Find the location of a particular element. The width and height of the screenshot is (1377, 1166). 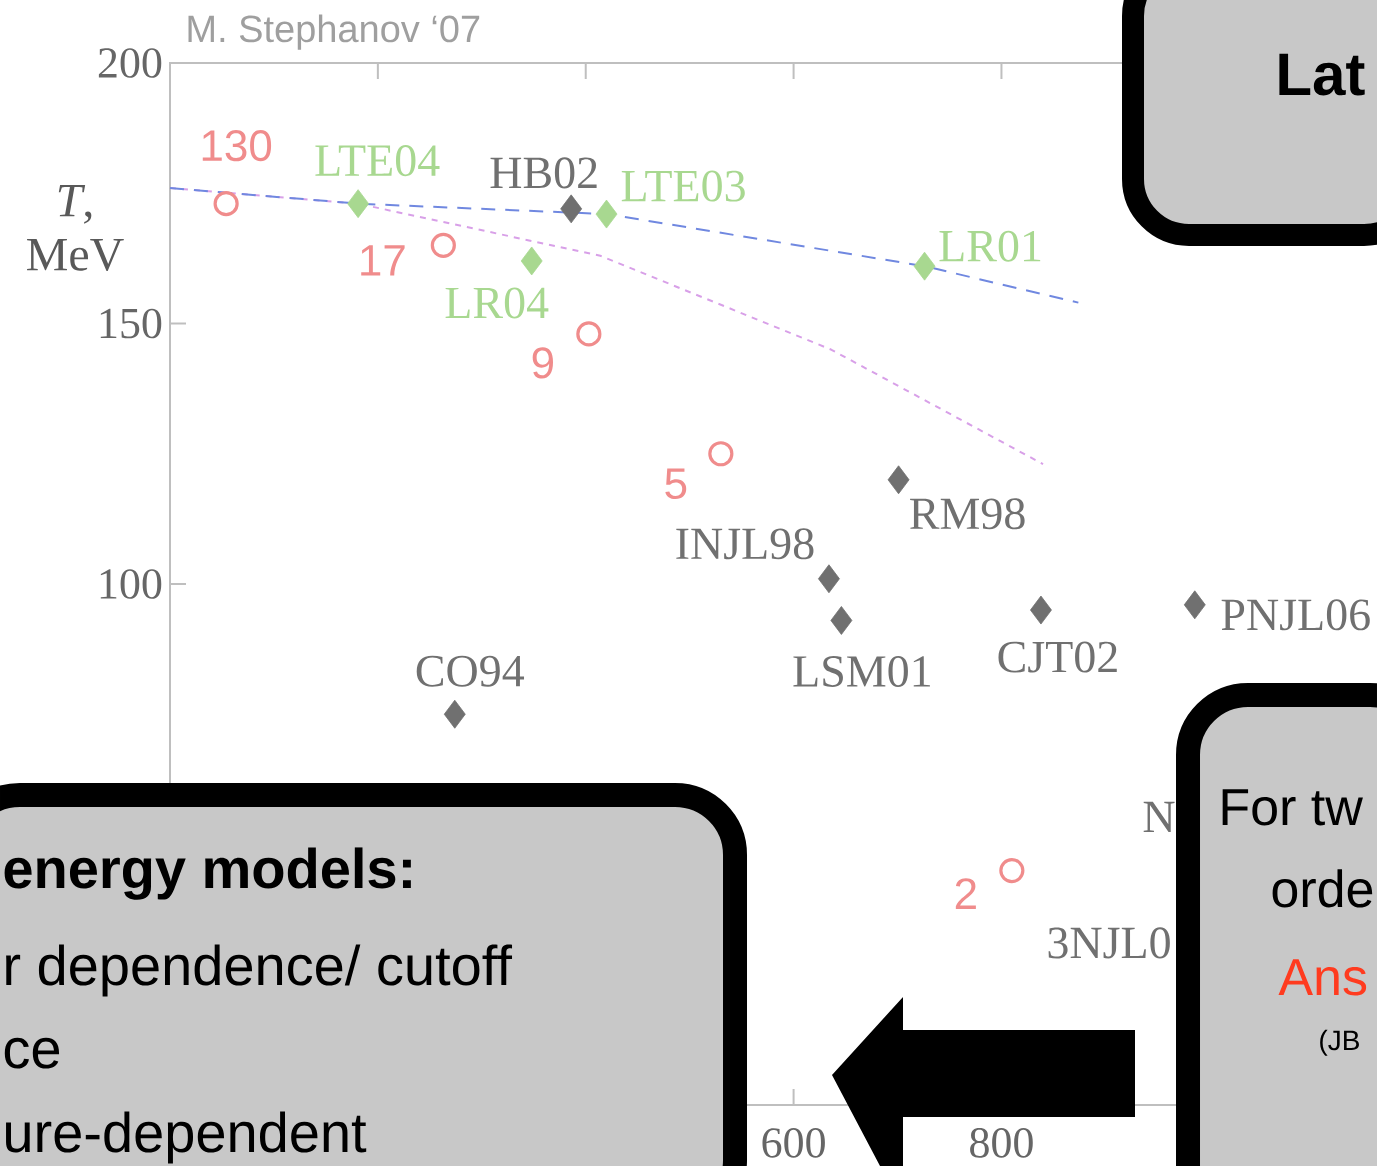

annotation: LR04 is located at coordinates (497, 303).